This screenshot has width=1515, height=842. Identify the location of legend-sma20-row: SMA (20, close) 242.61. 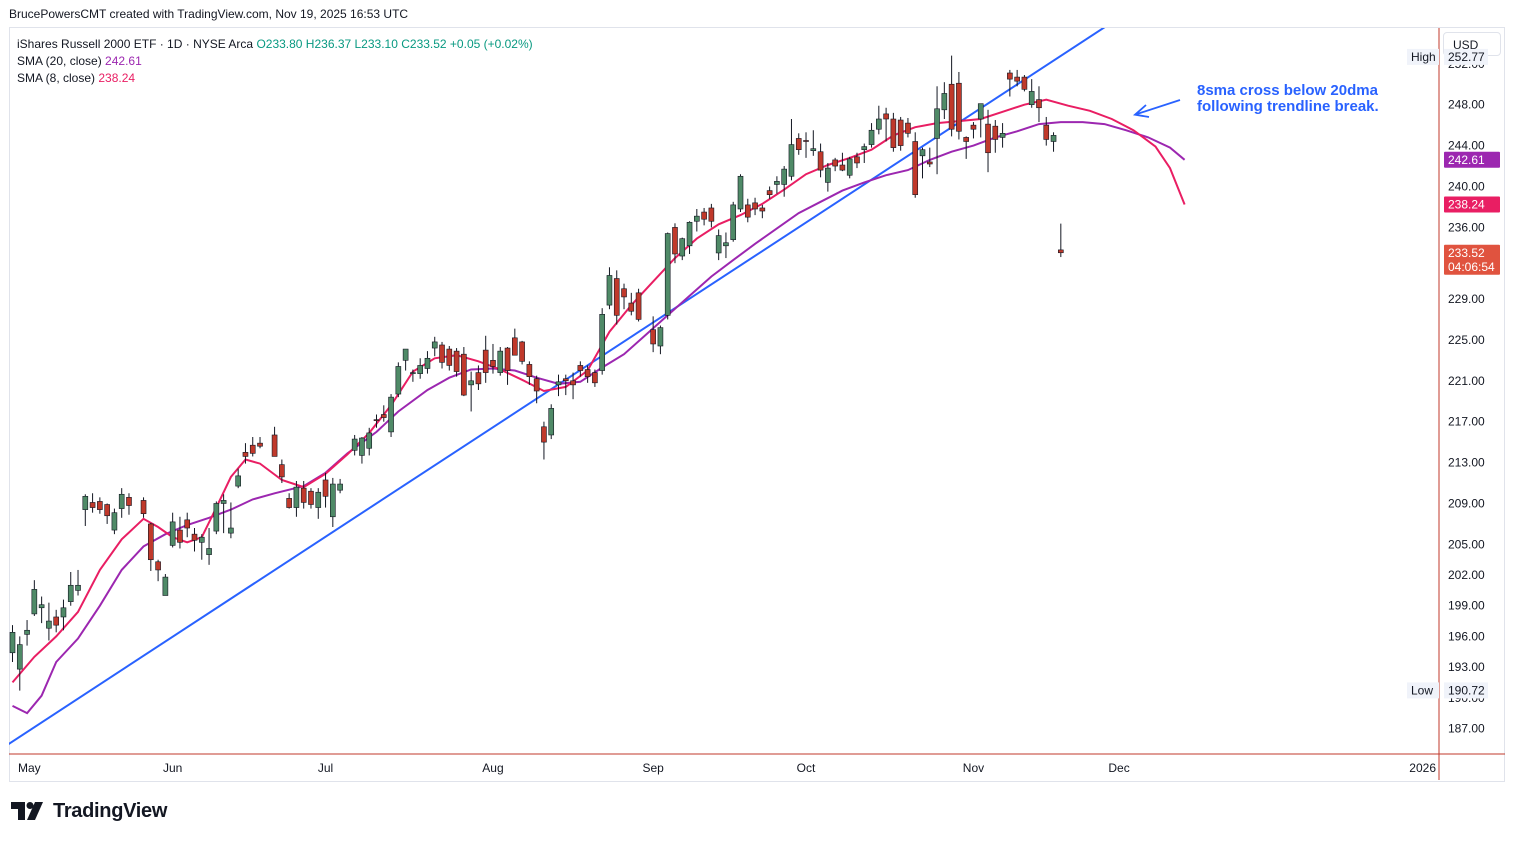
(275, 61).